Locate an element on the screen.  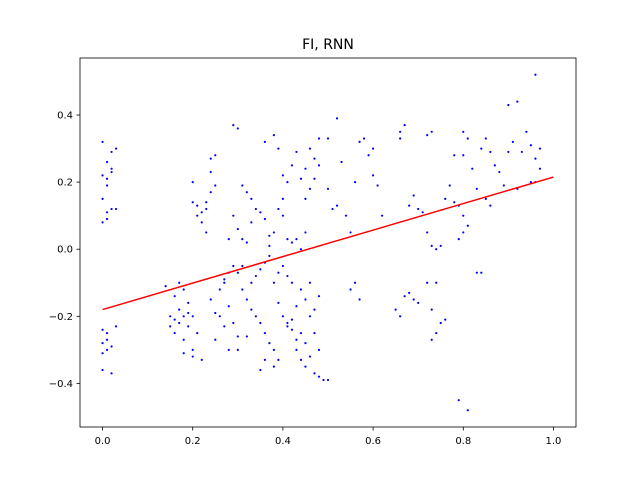
x-tick-label: 0.2 is located at coordinates (193, 441).